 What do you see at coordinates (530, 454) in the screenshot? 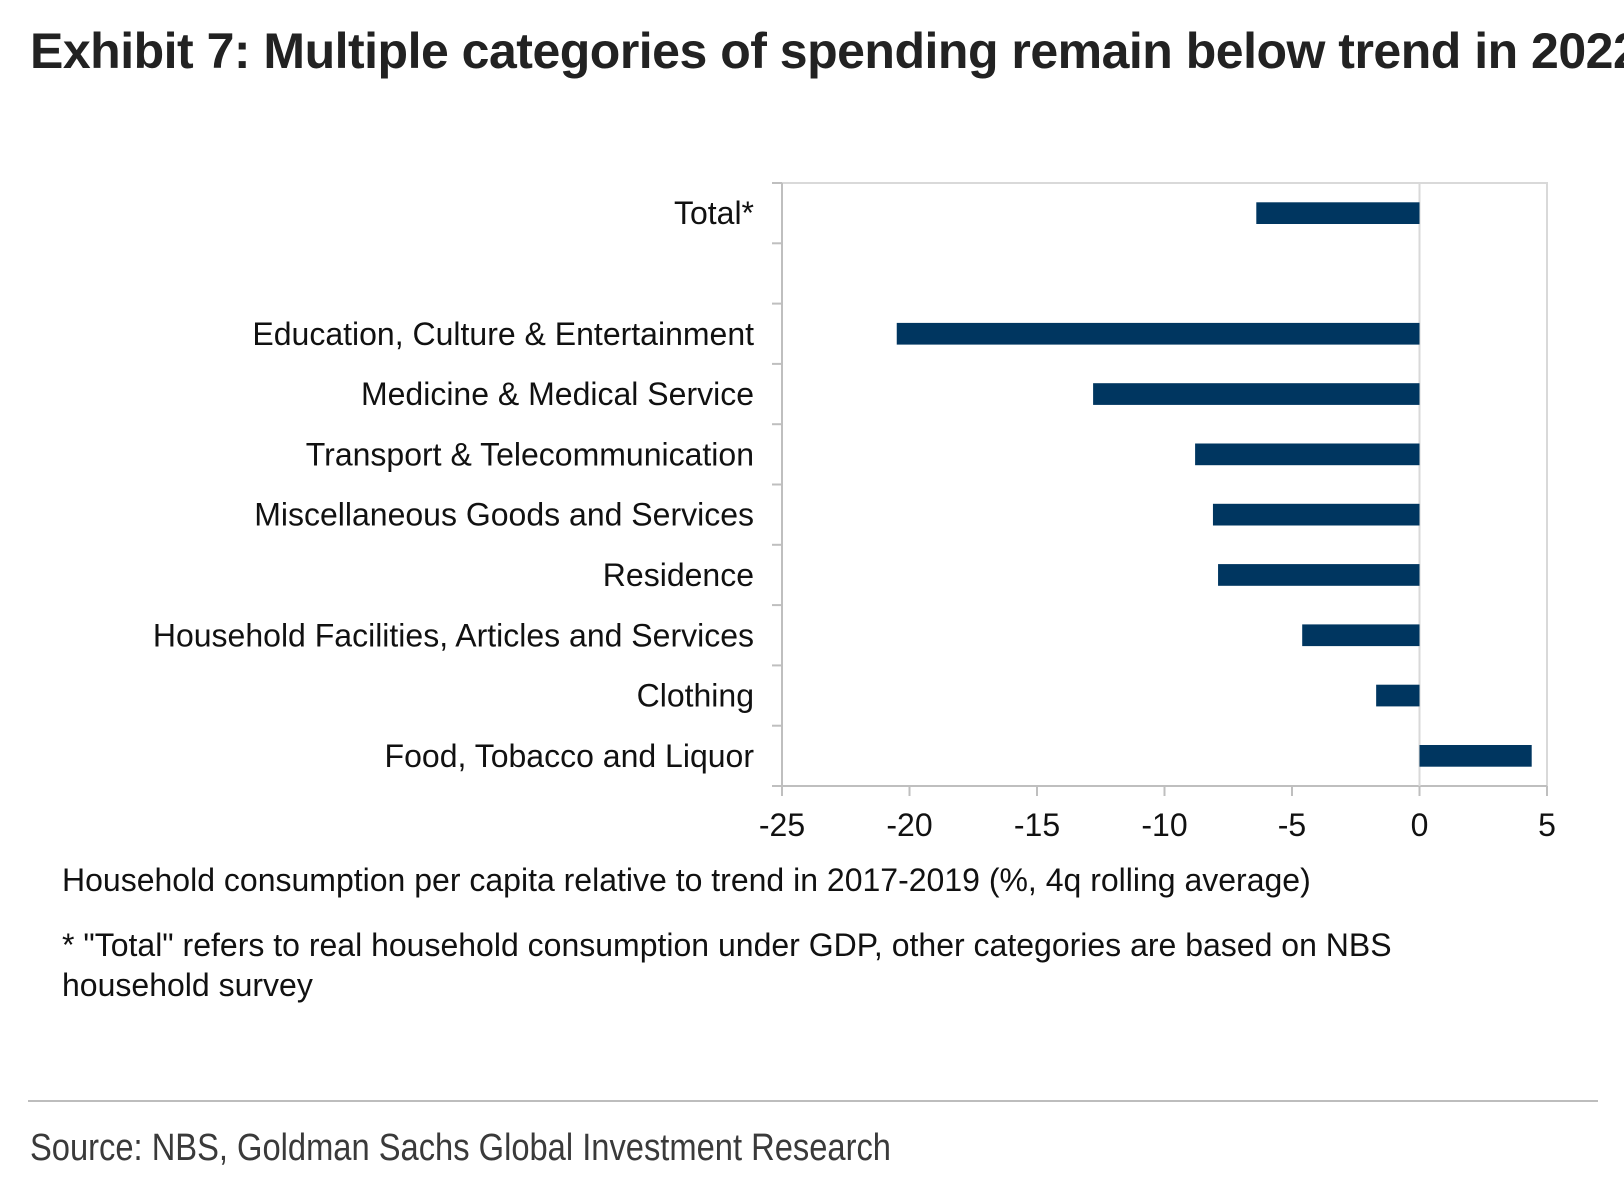
I see `category-label: Transport & Telecommunication` at bounding box center [530, 454].